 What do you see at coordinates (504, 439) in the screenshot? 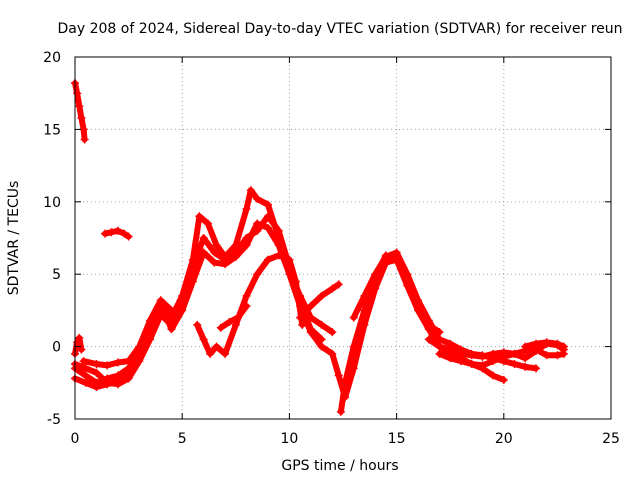
I see `x-tick-label: 20` at bounding box center [504, 439].